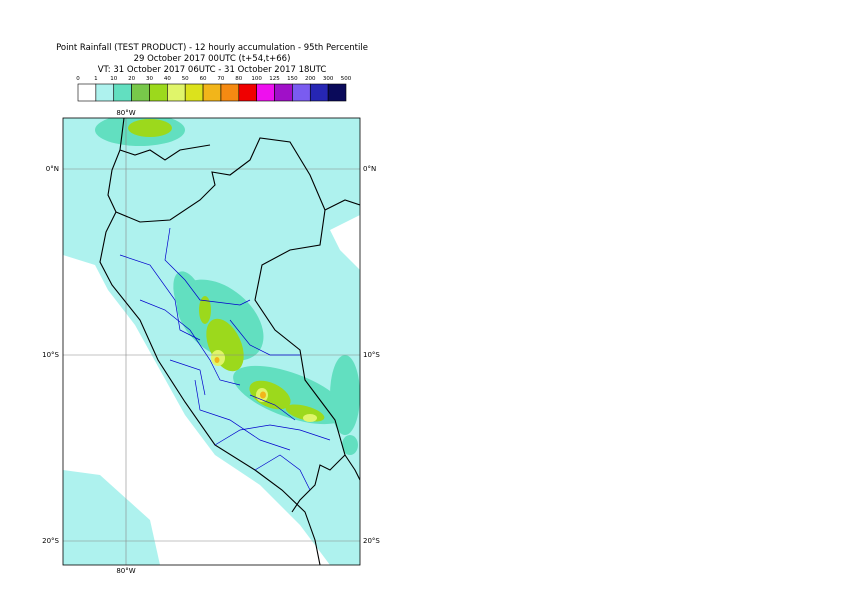  Describe the element at coordinates (240, 378) in the screenshot. I see `rain-orange` at that location.